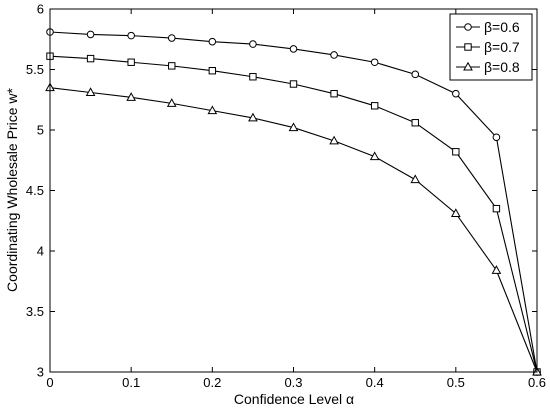  I want to click on legend-item: β=0.6, so click(488, 27).